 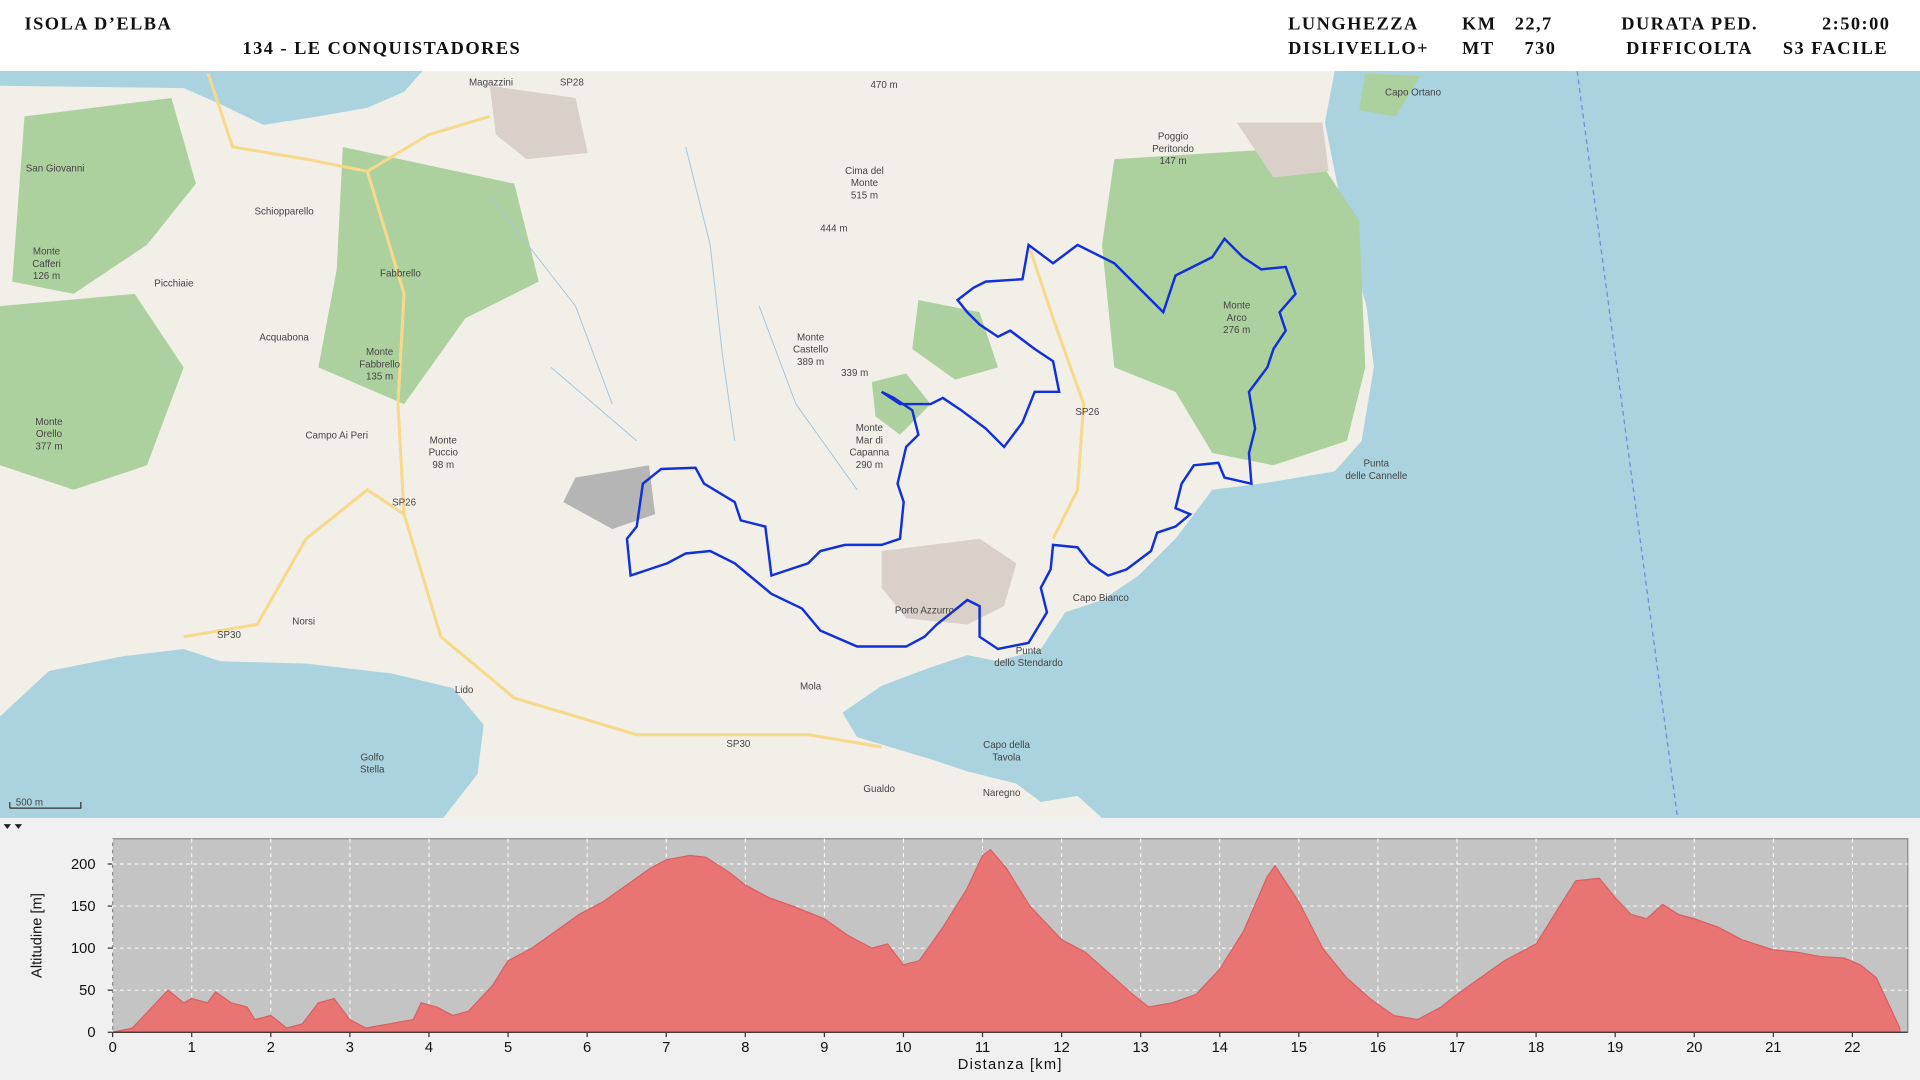 What do you see at coordinates (811, 350) in the screenshot?
I see `map-label: Castello` at bounding box center [811, 350].